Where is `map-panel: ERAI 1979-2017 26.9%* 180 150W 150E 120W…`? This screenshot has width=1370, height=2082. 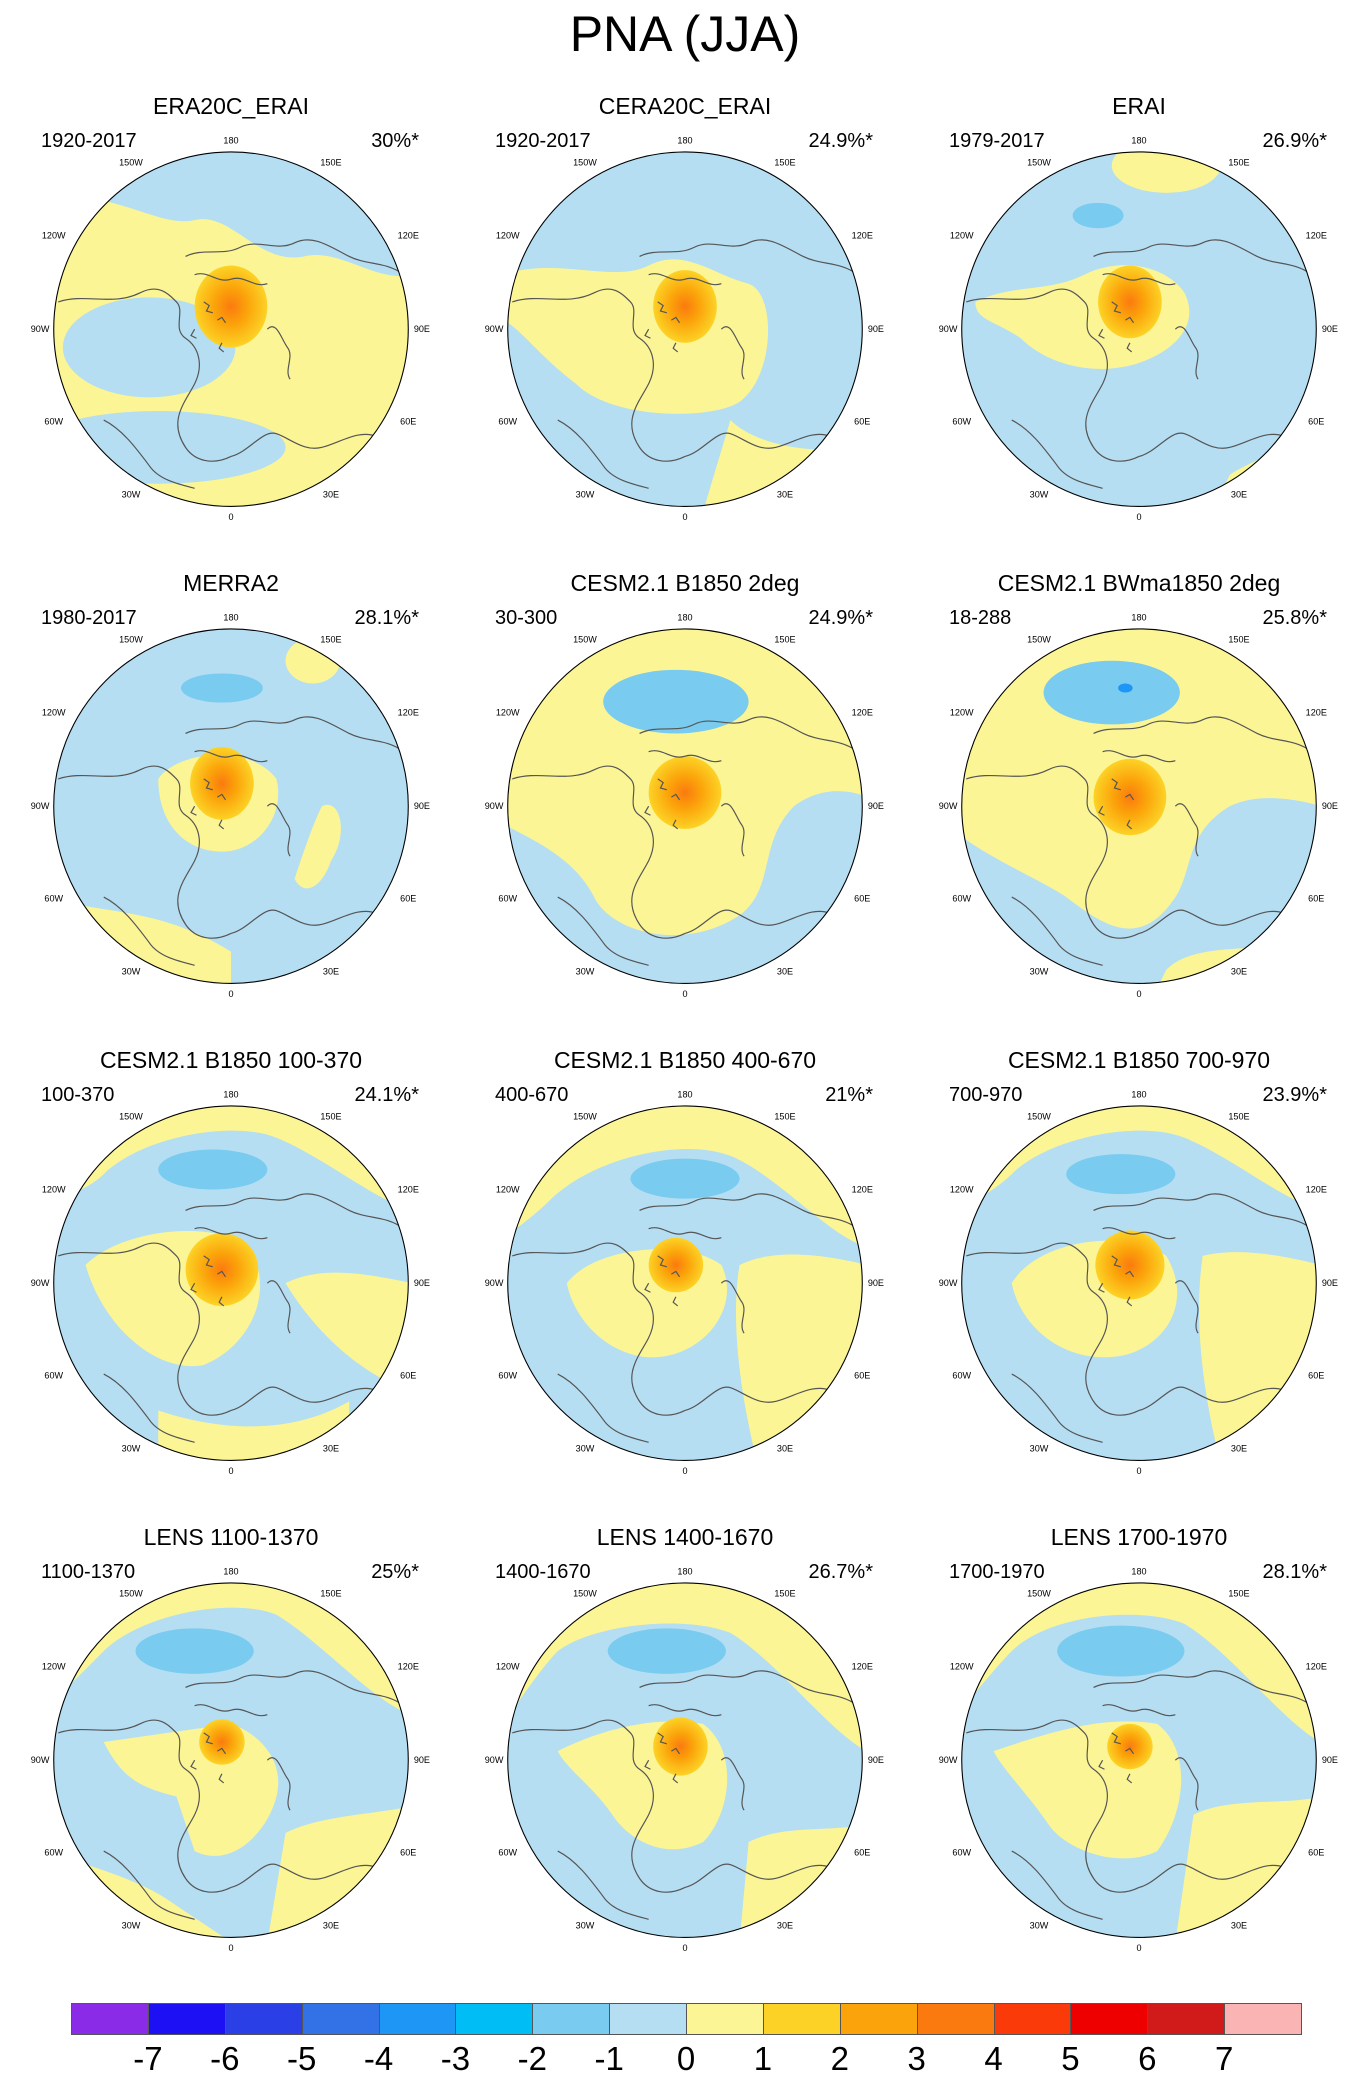 map-panel: ERAI 1979-2017 26.9%* 180 150W 150E 120W… is located at coordinates (1139, 327).